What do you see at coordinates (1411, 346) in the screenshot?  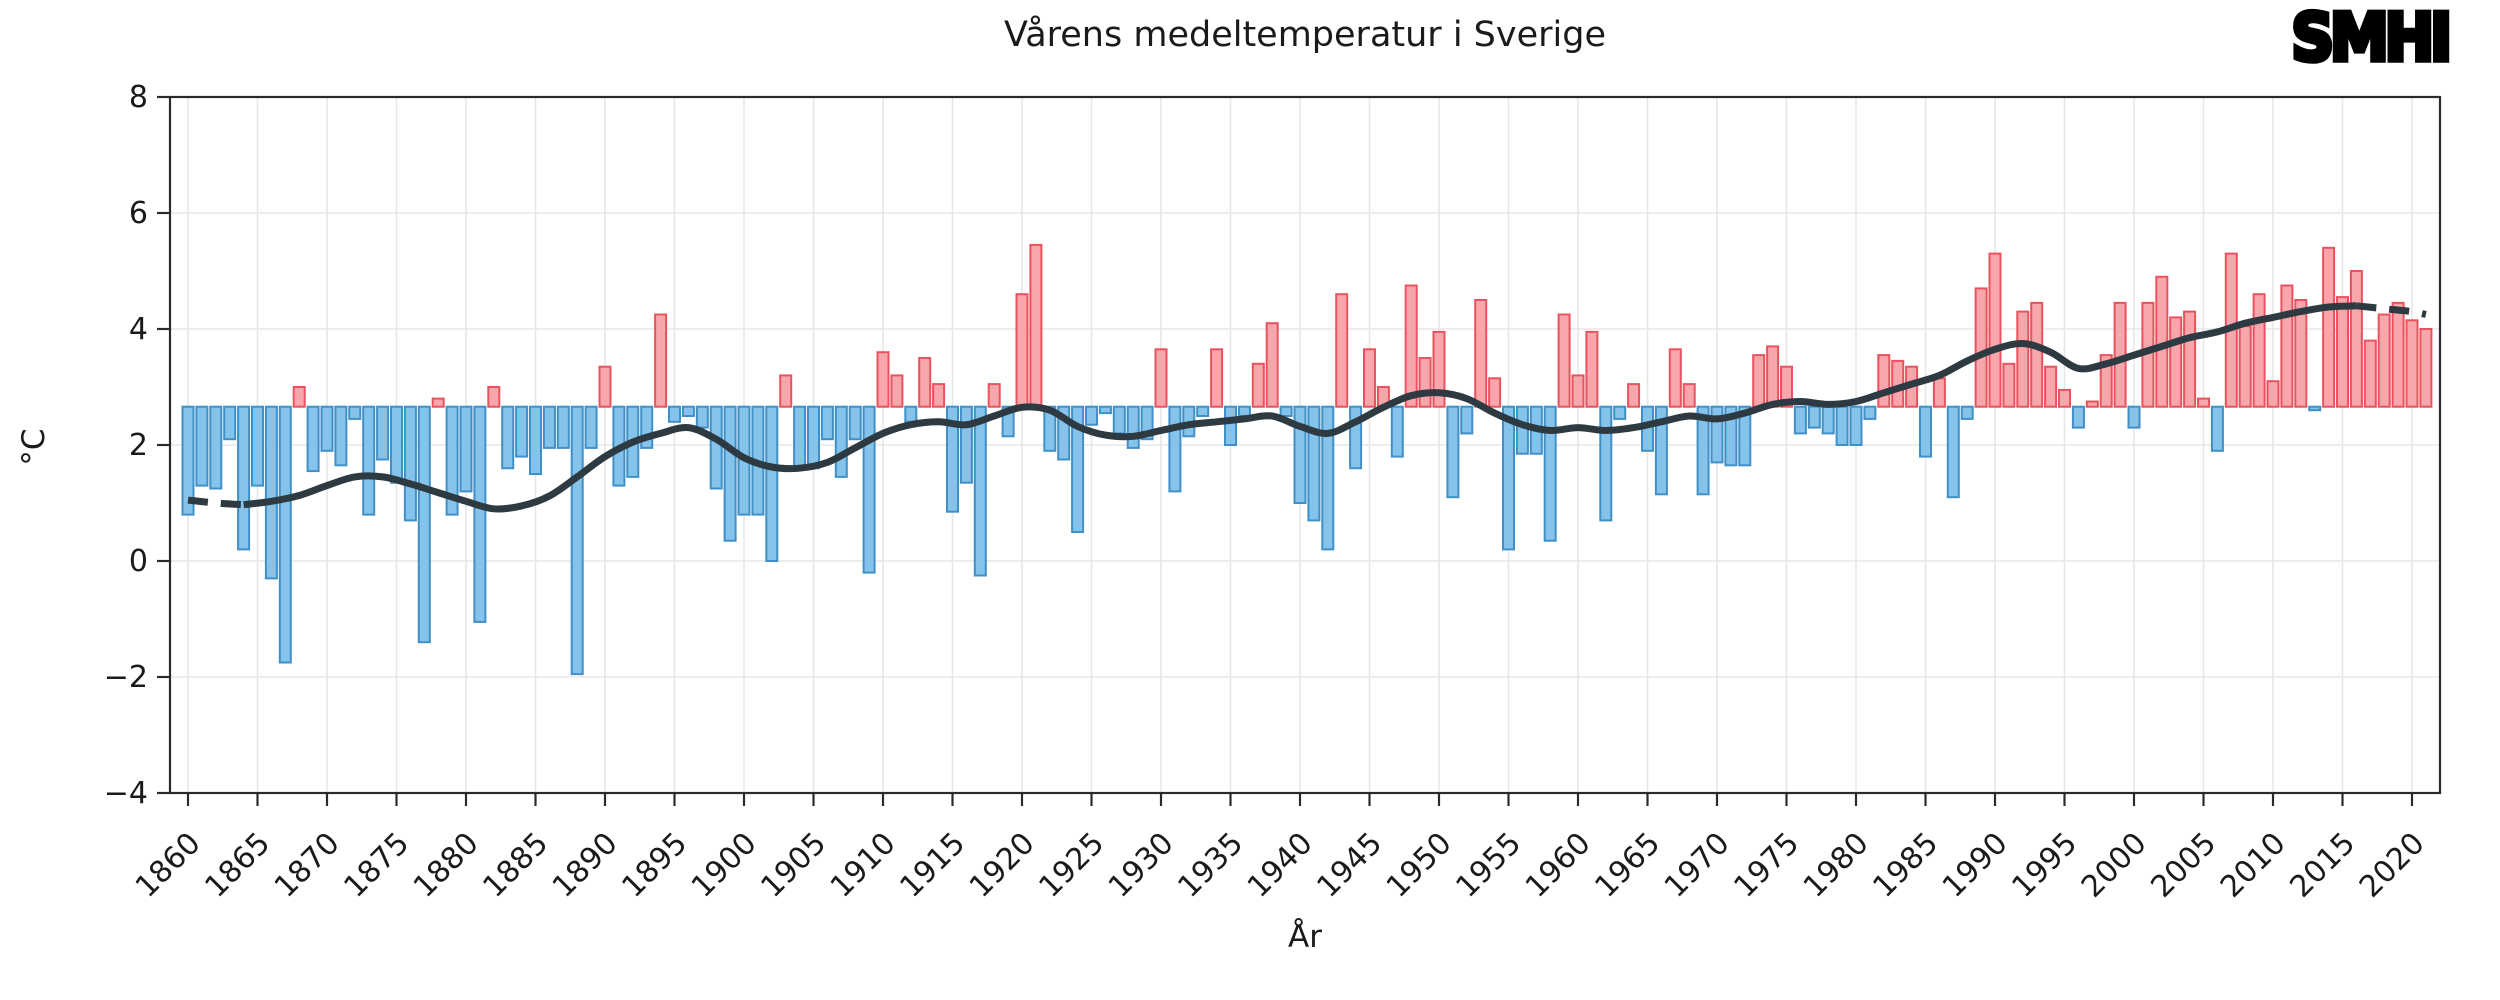 I see `bar-1948` at bounding box center [1411, 346].